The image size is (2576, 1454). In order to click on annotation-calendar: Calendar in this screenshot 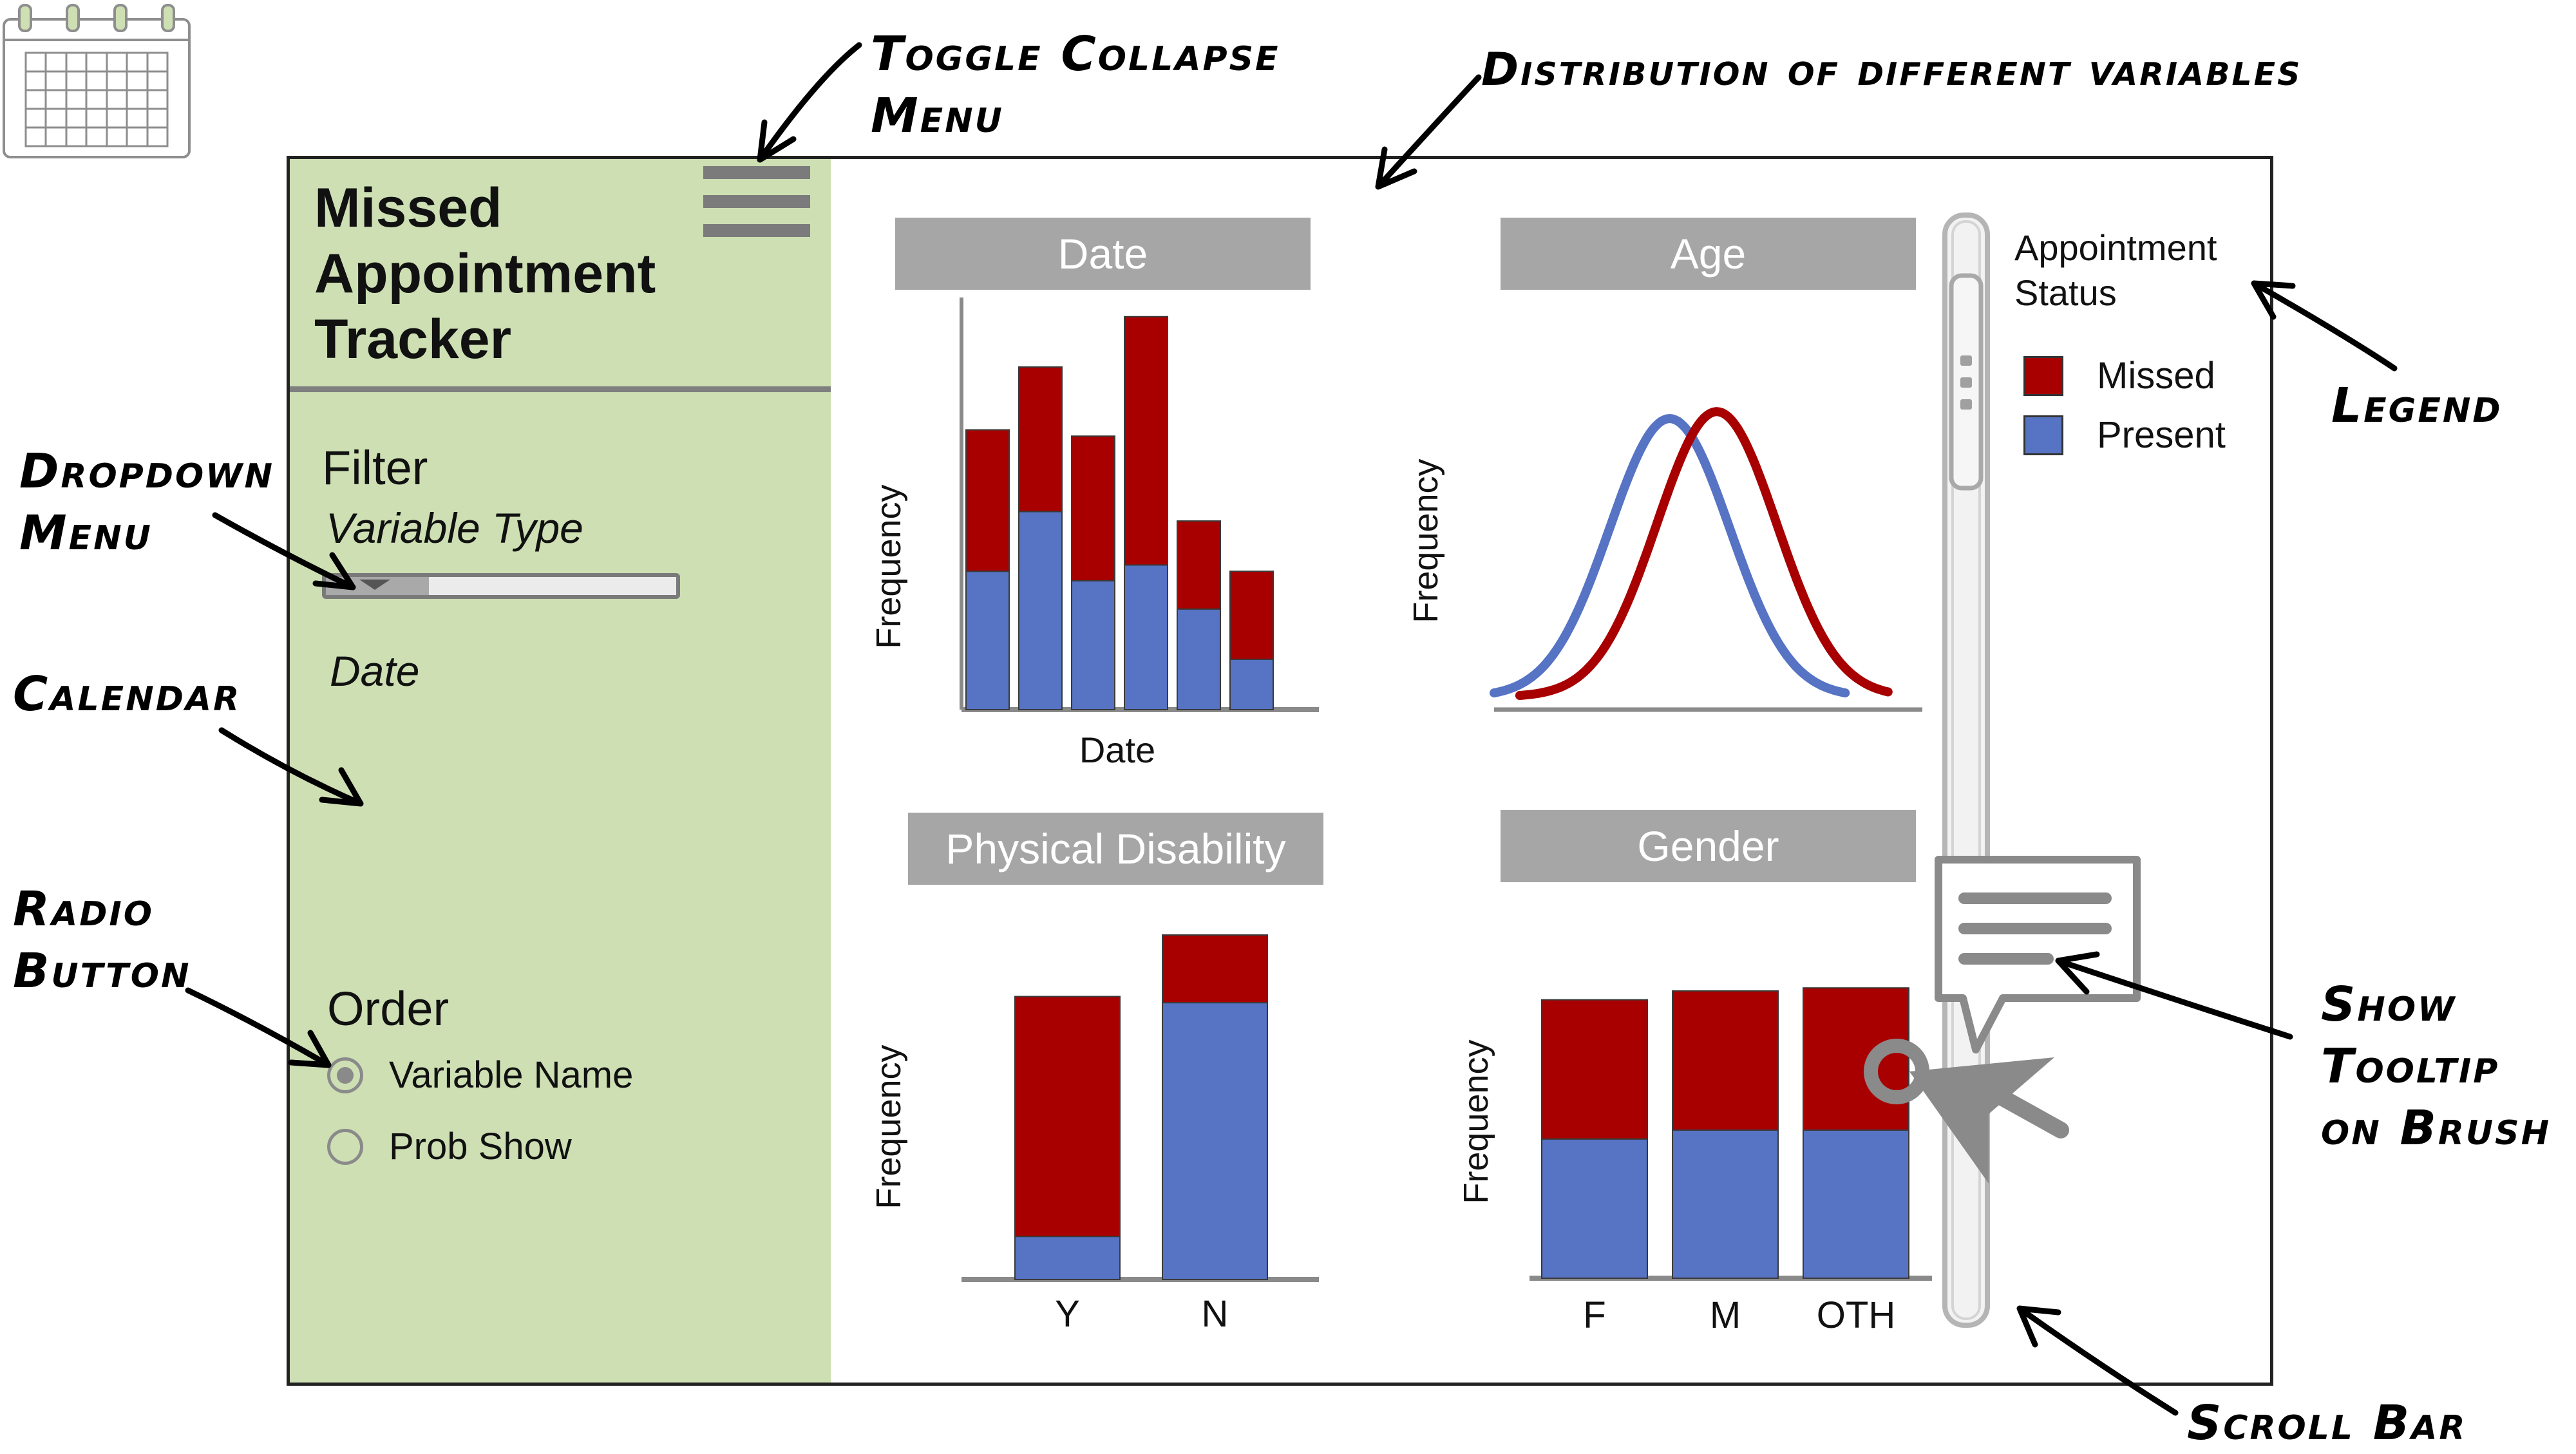, I will do `click(128, 694)`.